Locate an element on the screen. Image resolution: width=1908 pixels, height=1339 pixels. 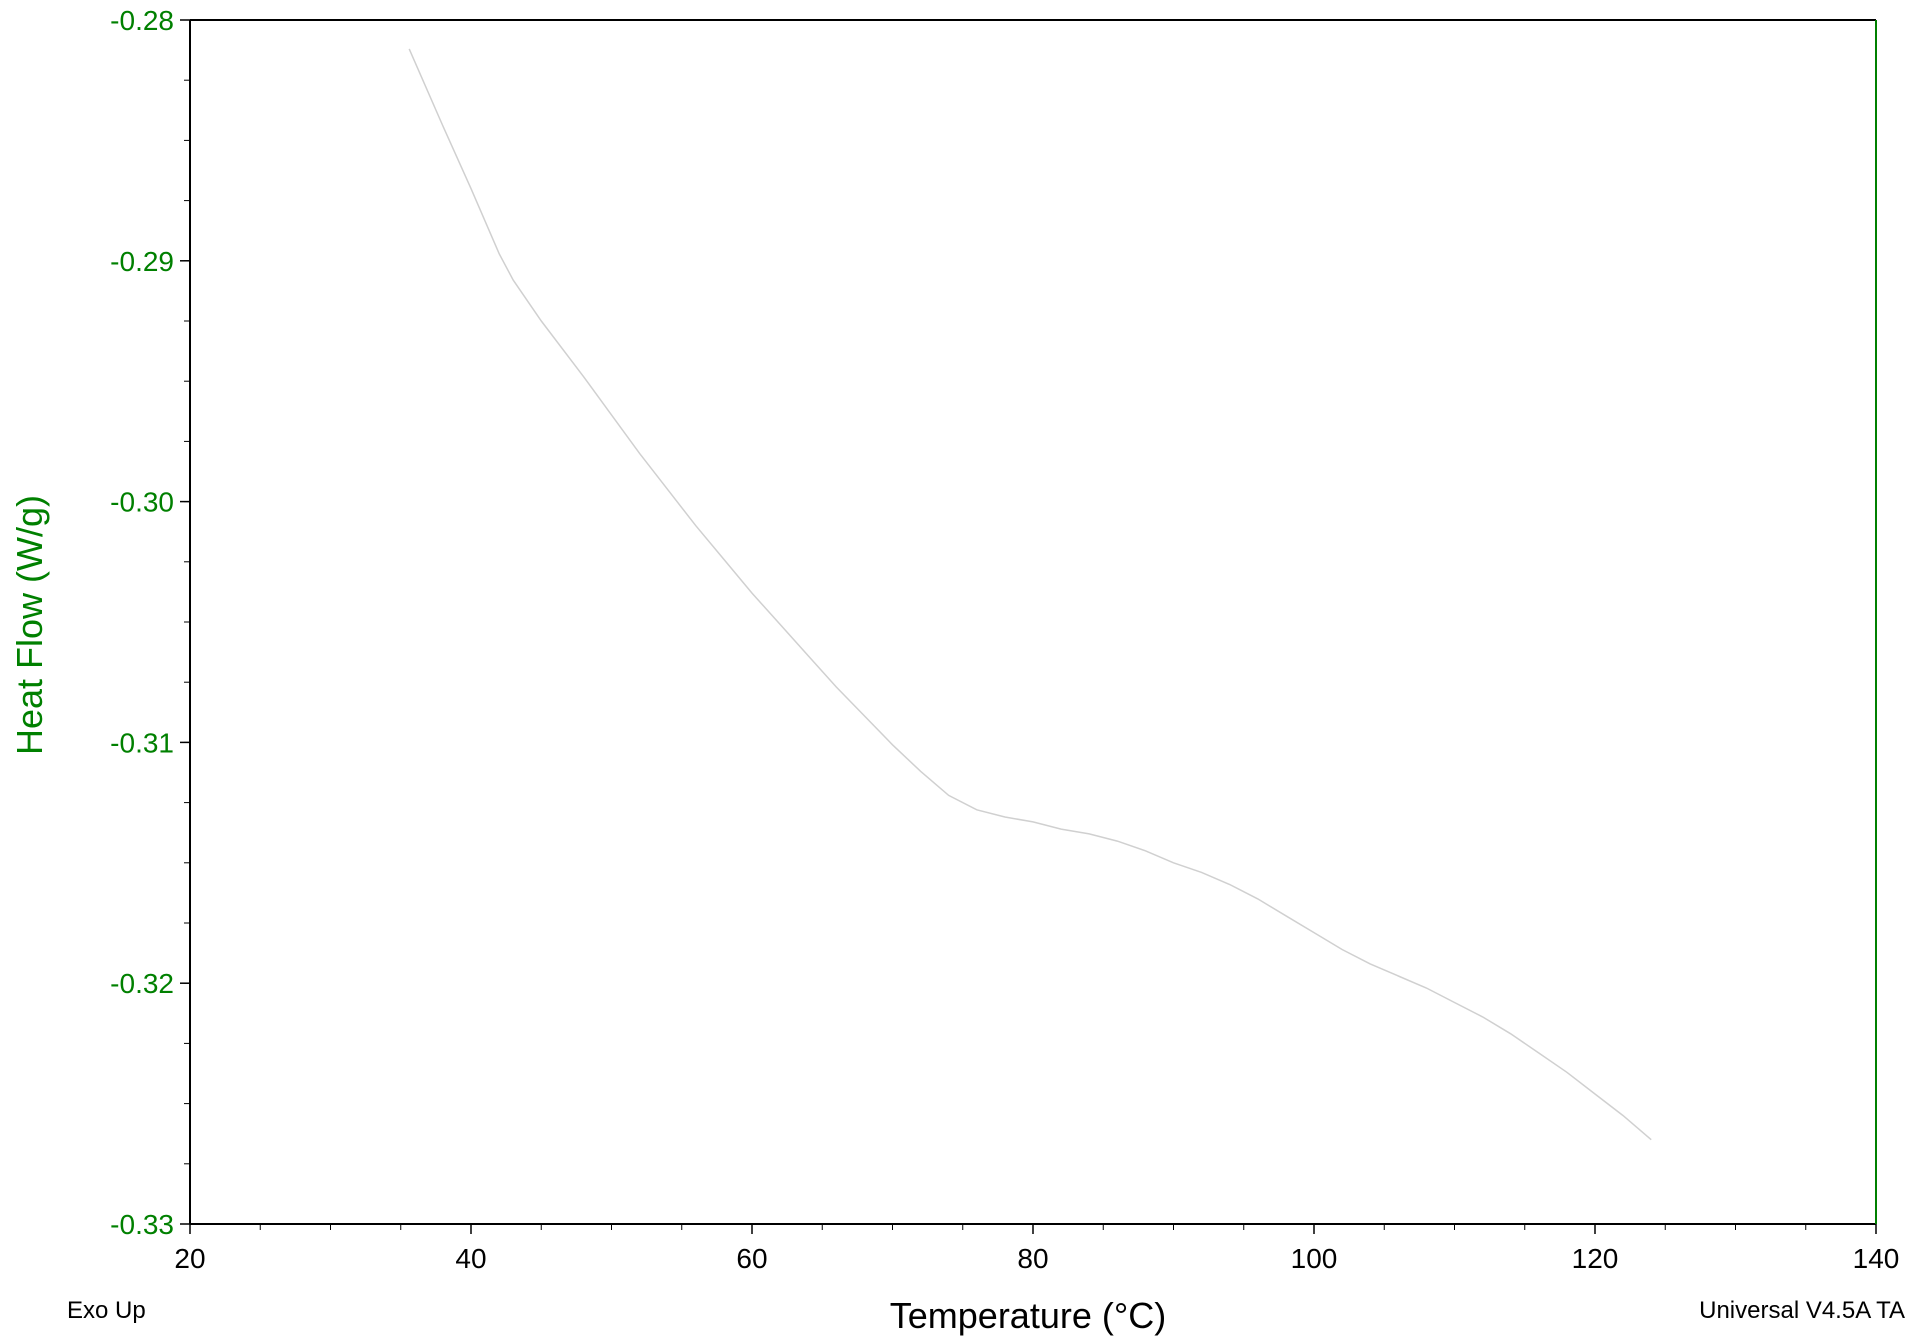
y-tick-label: -0.31 is located at coordinates (142, 742).